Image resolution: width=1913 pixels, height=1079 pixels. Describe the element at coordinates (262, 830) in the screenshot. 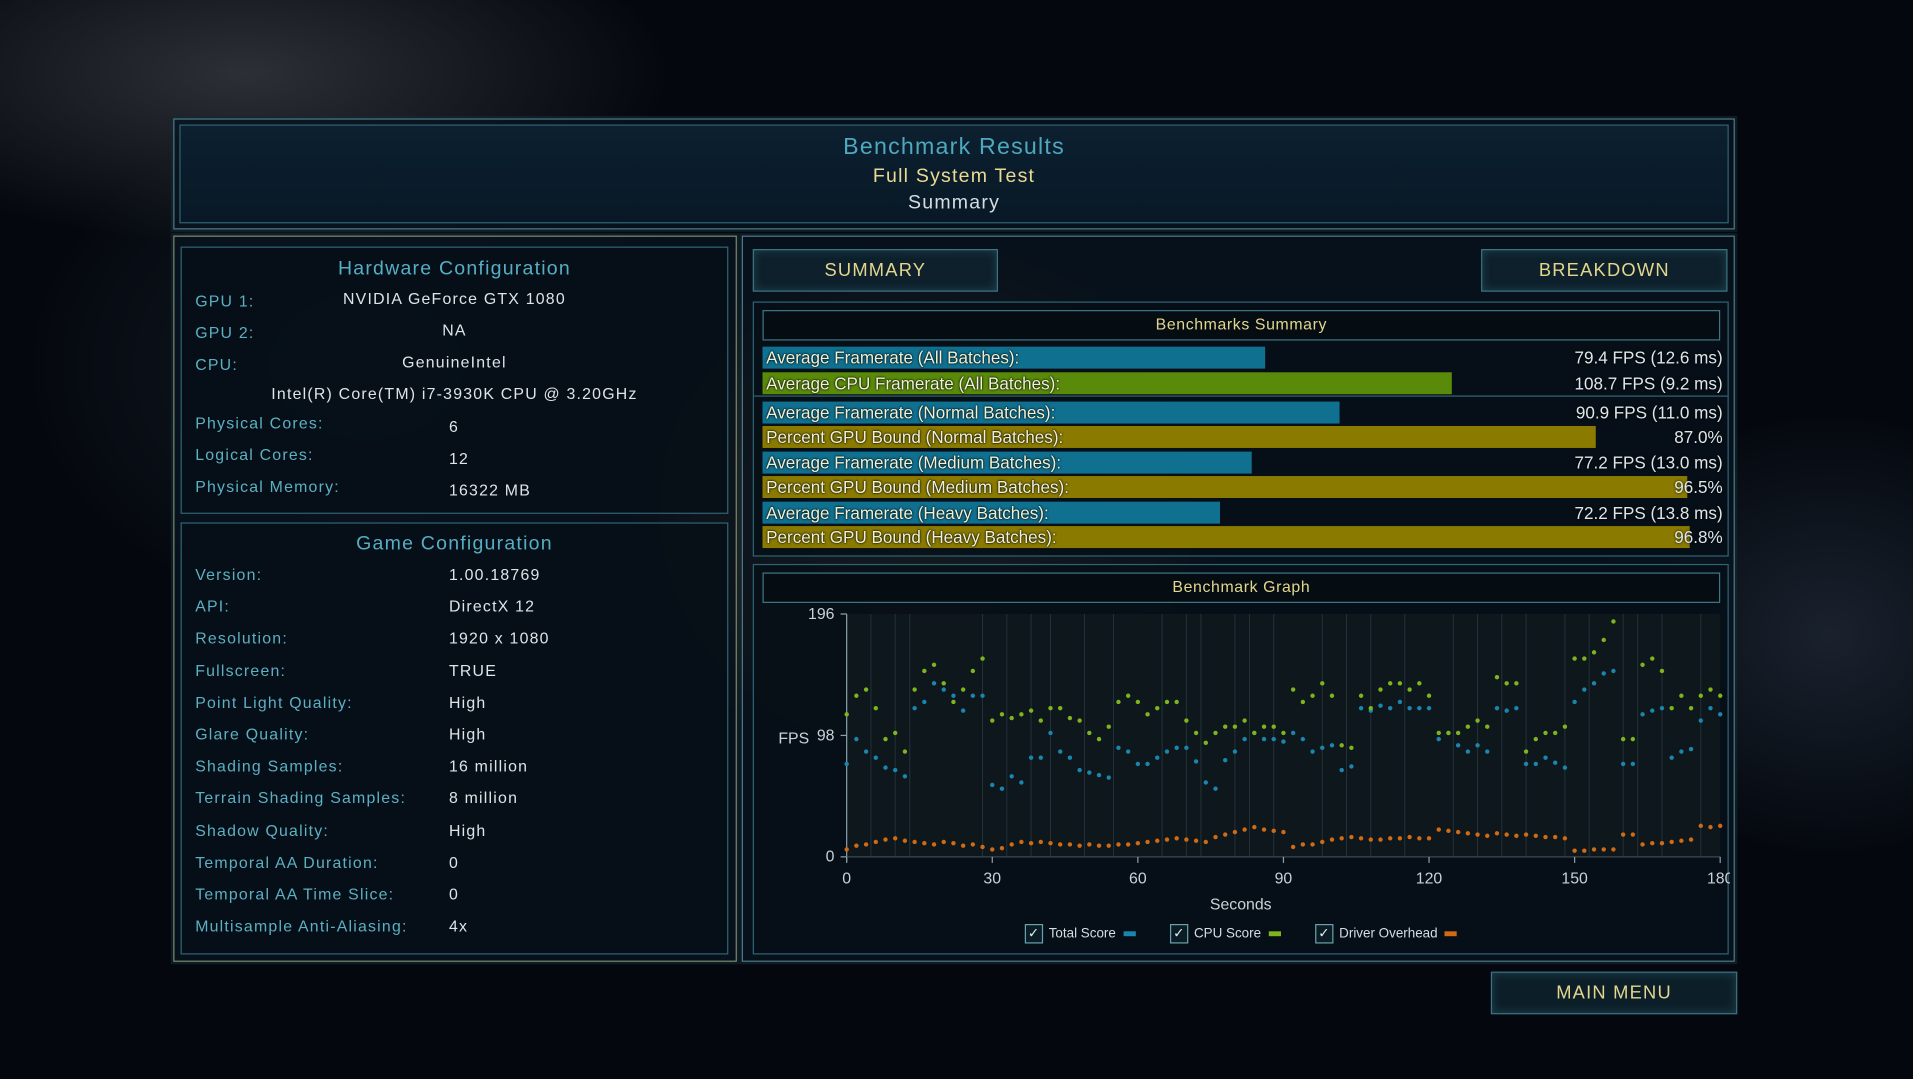

I see `game-row-label: Shadow Quality:` at that location.